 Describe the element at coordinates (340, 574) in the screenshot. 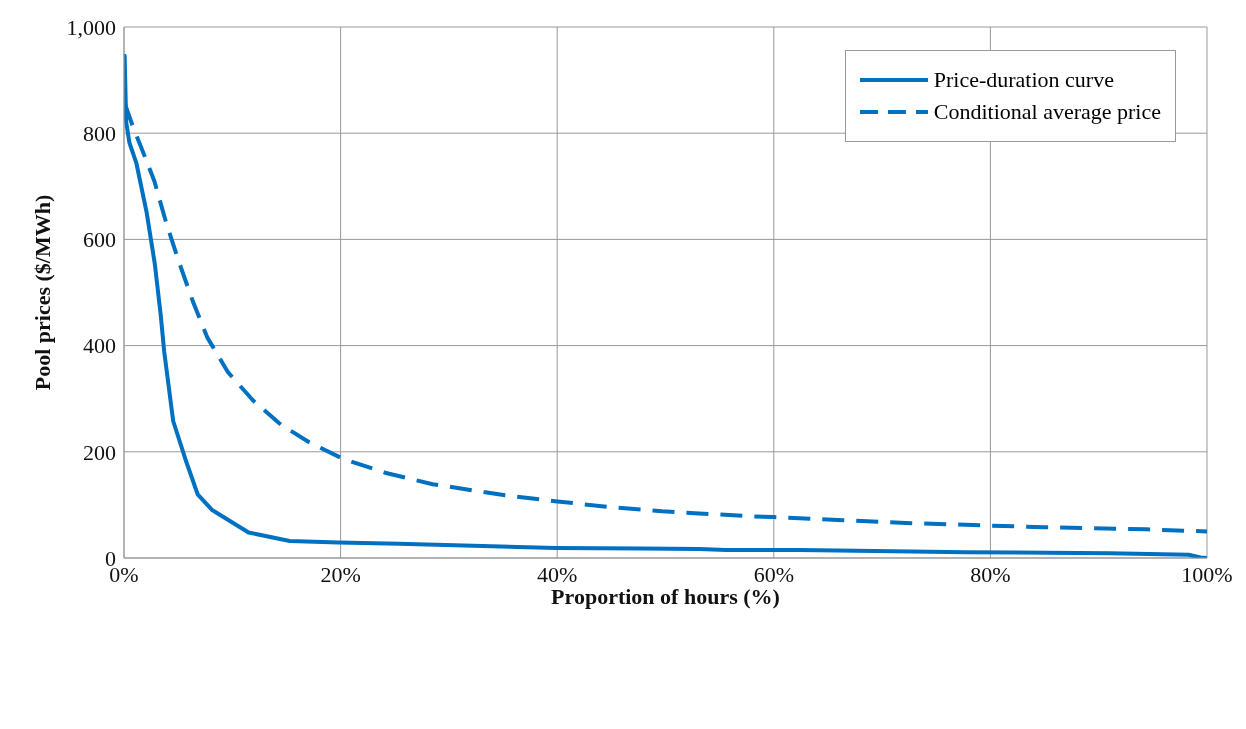

I see `x-tick-label: 20%` at that location.